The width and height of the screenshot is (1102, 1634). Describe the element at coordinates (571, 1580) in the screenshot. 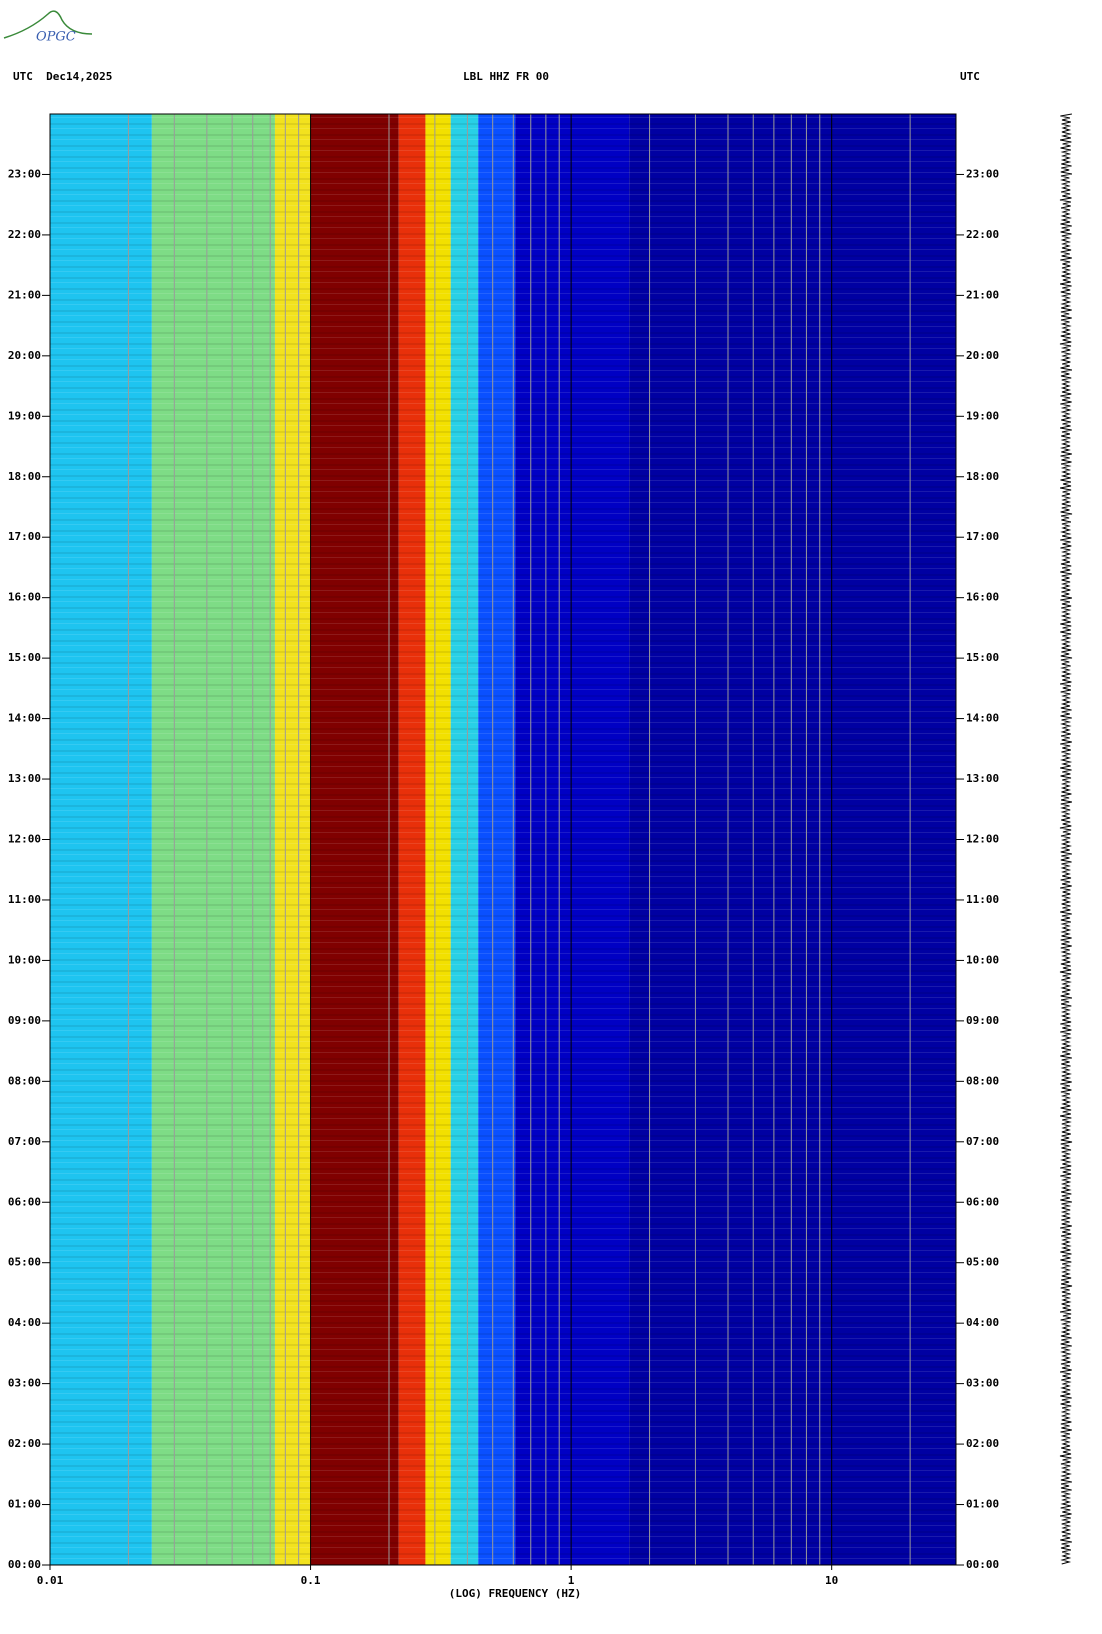

I see `x-tick-label: 1` at that location.